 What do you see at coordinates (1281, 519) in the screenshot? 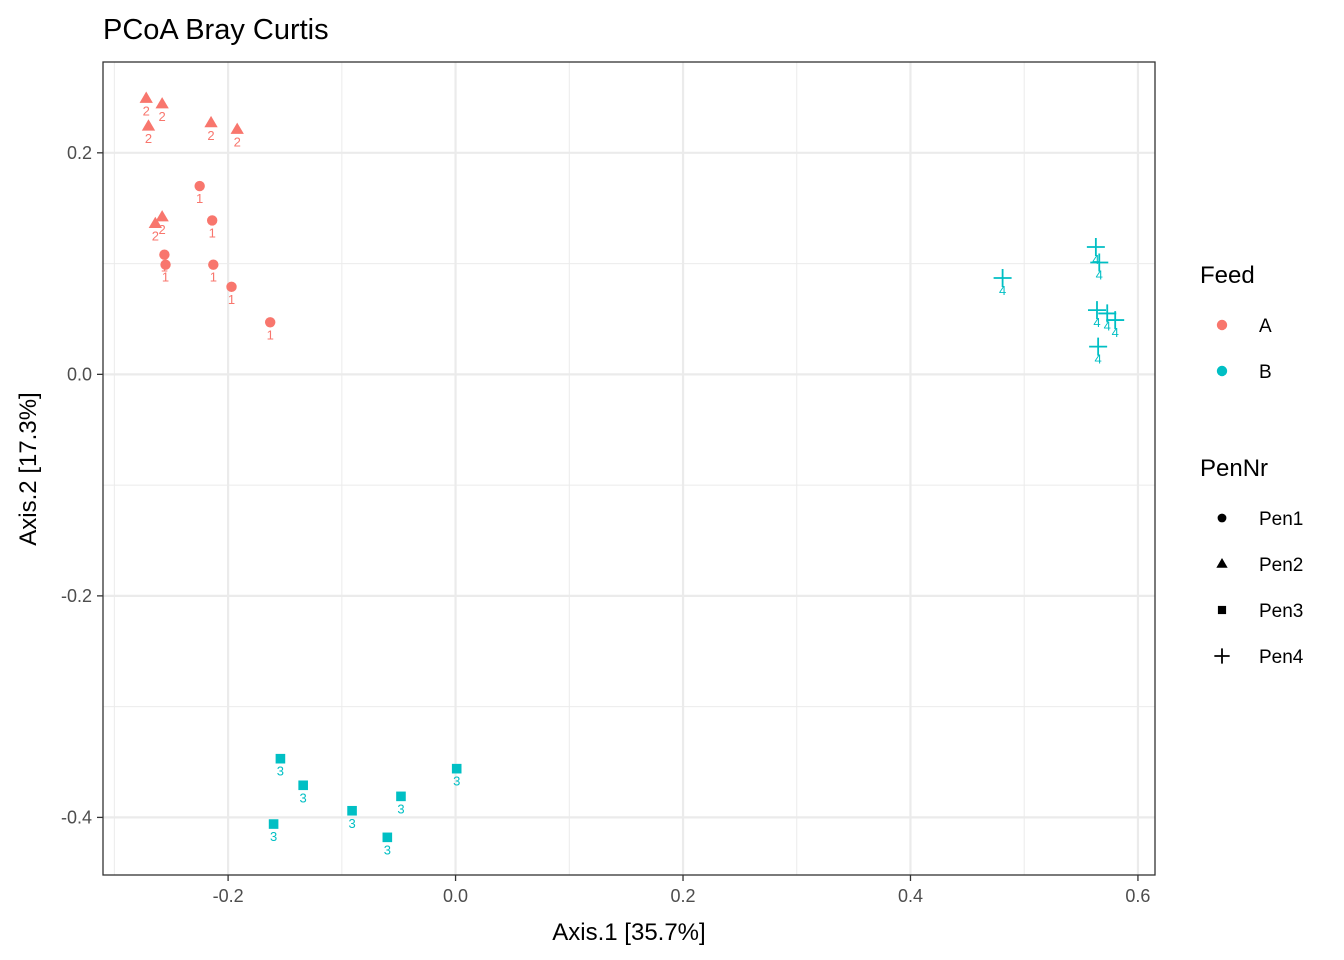
I see `legend-label-pennr: Pen1` at bounding box center [1281, 519].